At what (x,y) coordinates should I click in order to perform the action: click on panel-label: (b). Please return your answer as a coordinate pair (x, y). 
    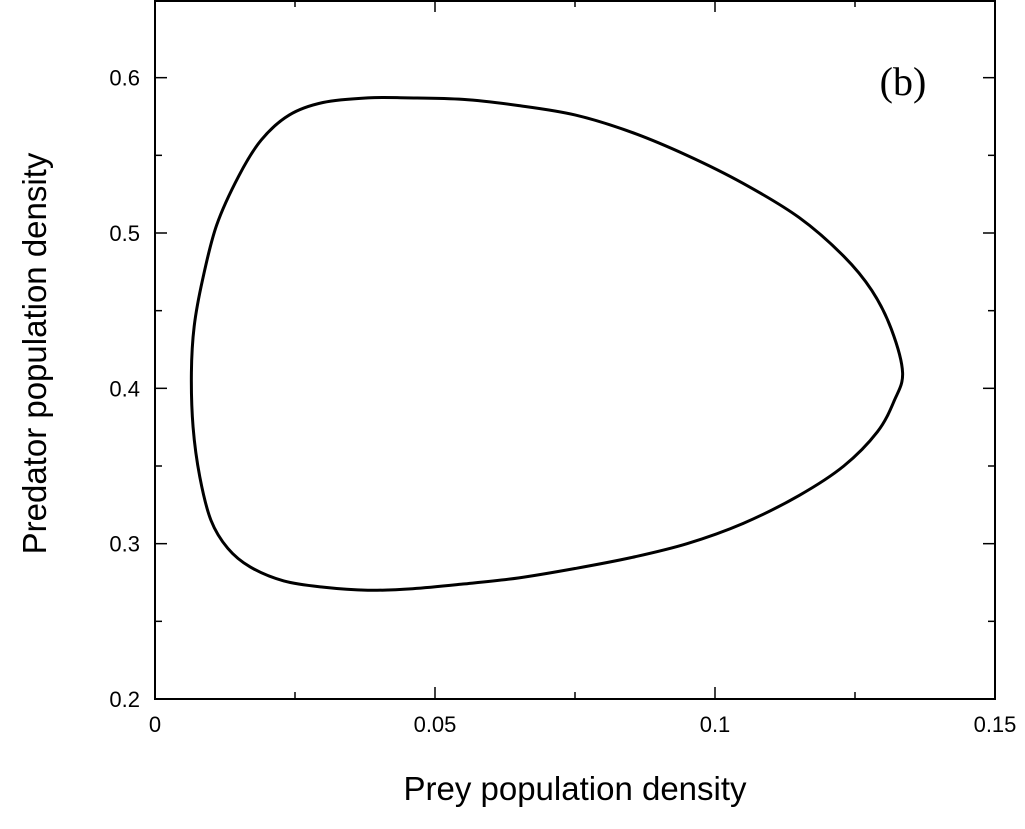
    Looking at the image, I should click on (903, 81).